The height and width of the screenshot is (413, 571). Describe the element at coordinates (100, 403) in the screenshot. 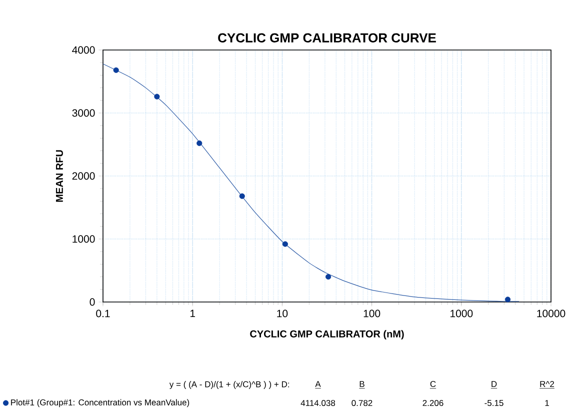

I see `legend-label: Plot#1 (Group#1: Concentration vs MeanValue)` at that location.